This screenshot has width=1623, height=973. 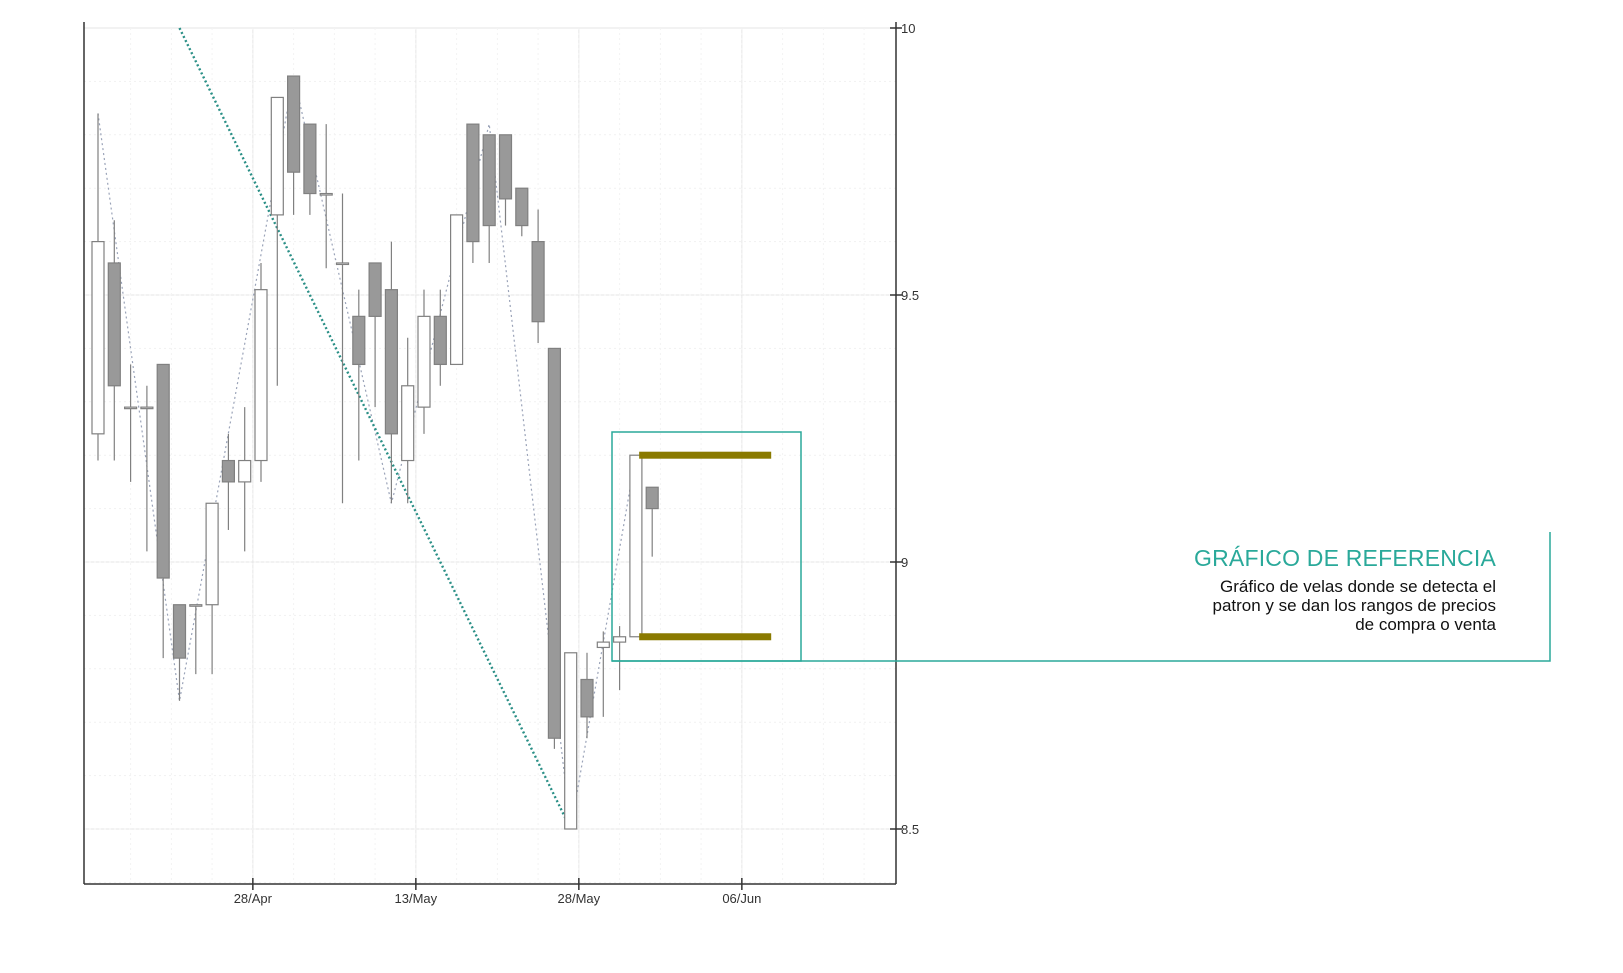 I want to click on callout-connector, so click(x=1081, y=546).